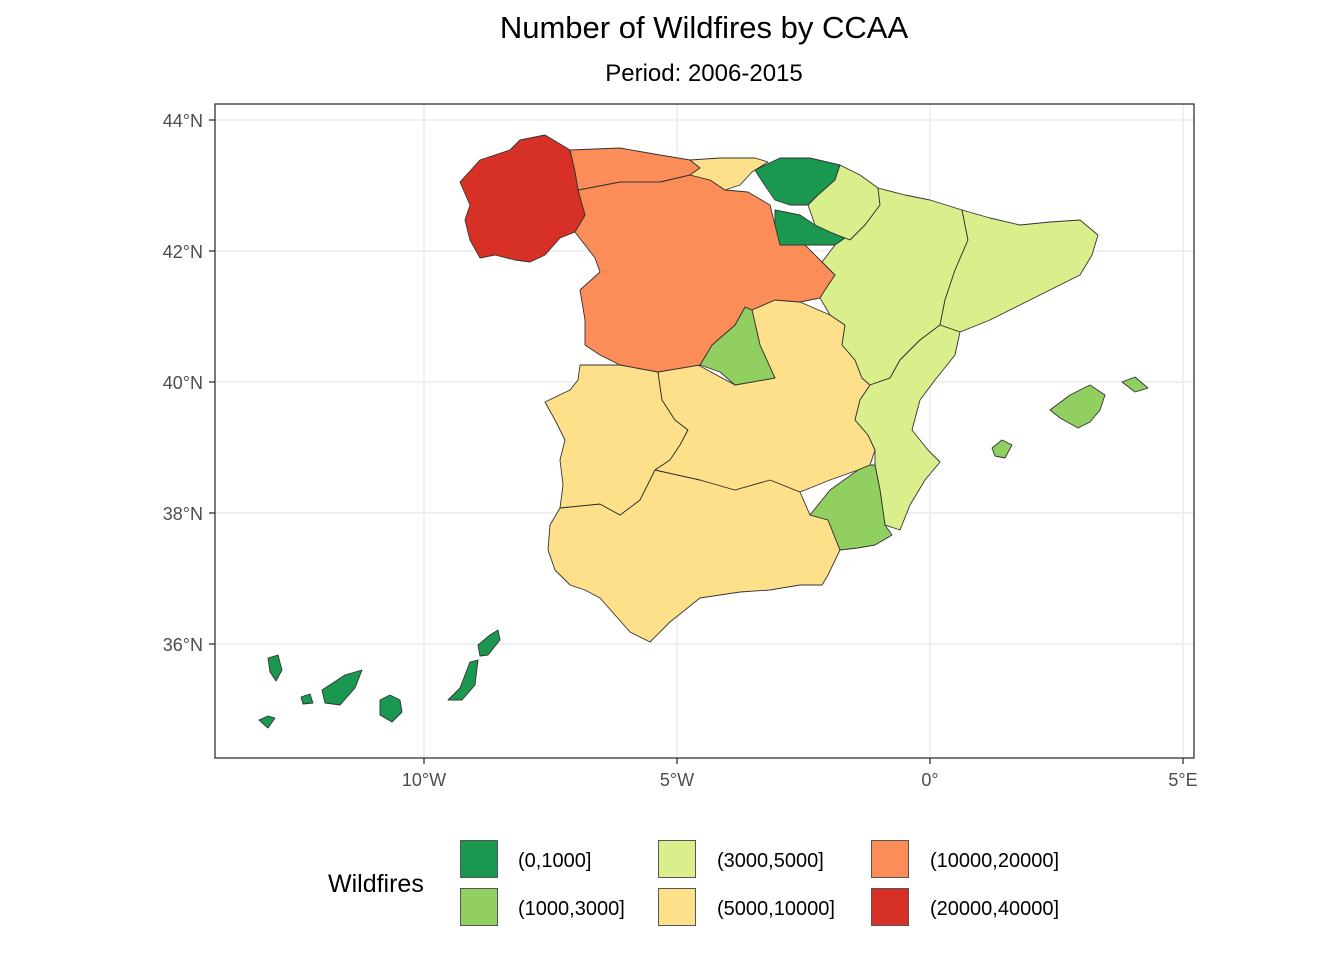 The height and width of the screenshot is (960, 1344). What do you see at coordinates (571, 909) in the screenshot?
I see `legend-label: (1000,3000]` at bounding box center [571, 909].